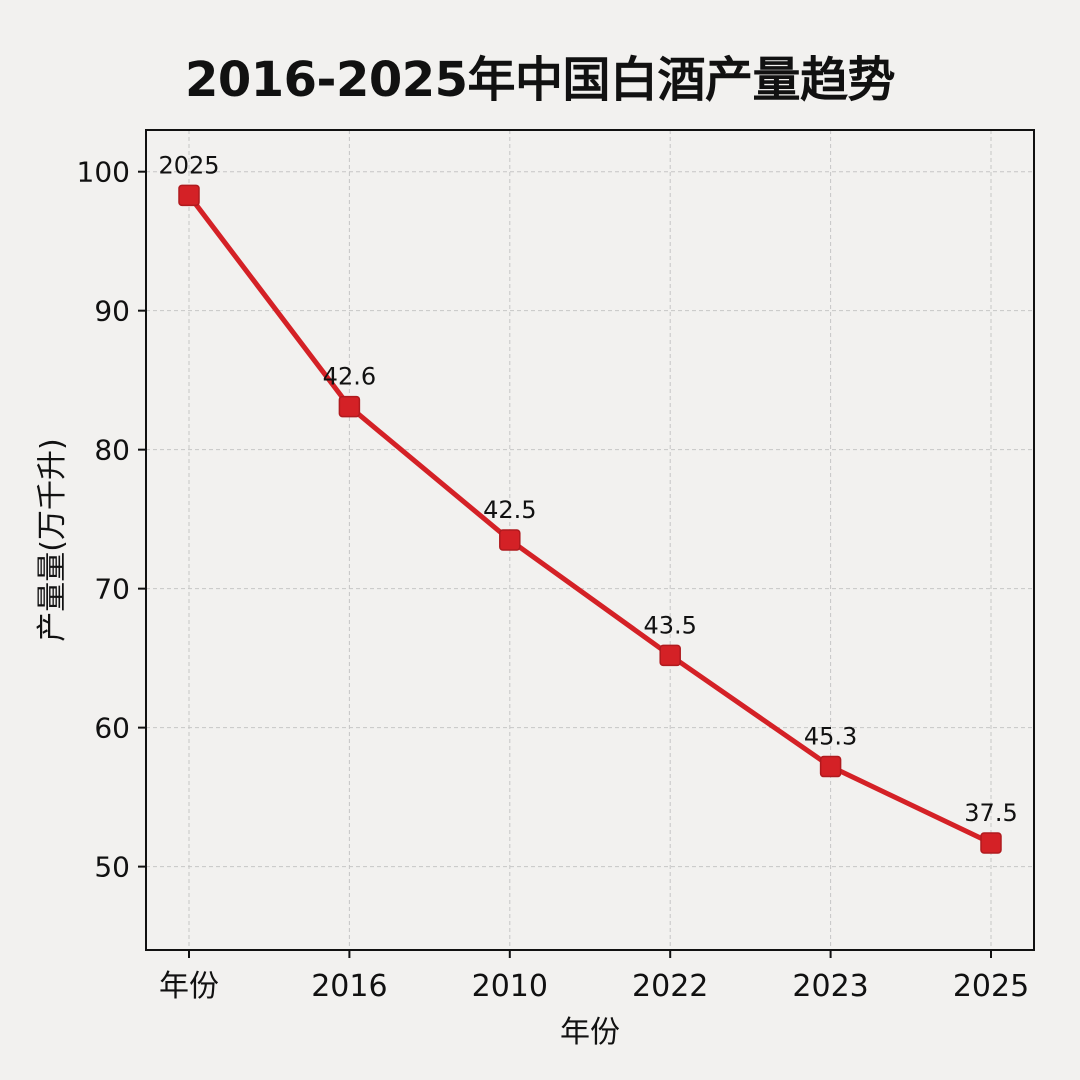 The image size is (1080, 1080). Describe the element at coordinates (669, 625) in the screenshot. I see `data-label: 43.5` at that location.